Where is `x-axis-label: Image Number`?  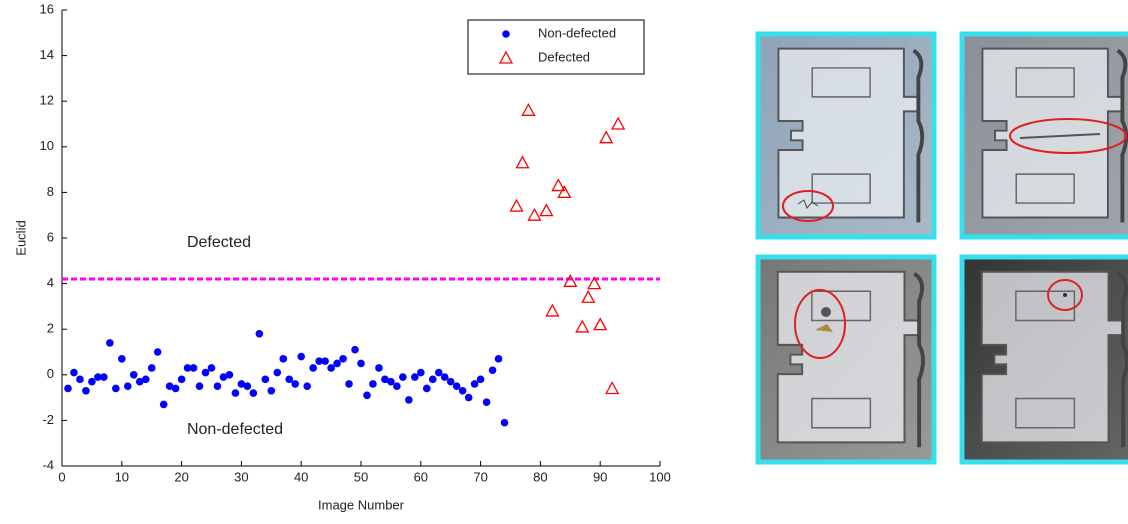
x-axis-label: Image Number is located at coordinates (361, 504).